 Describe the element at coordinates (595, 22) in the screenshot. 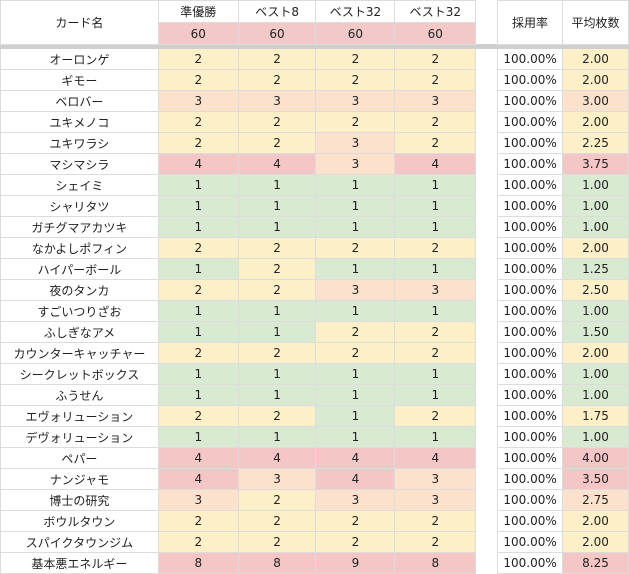

I see `header-average: 平均枚数` at that location.